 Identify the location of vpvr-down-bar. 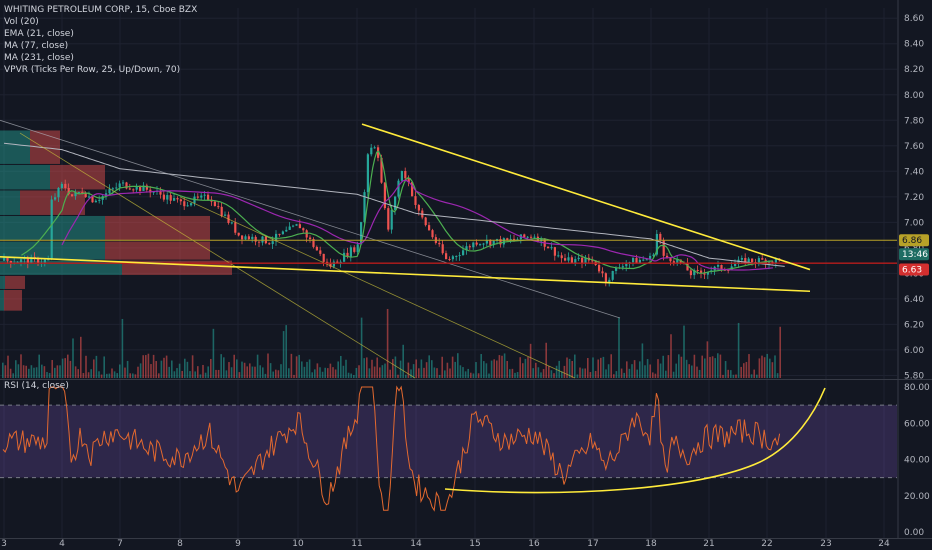
(15, 282).